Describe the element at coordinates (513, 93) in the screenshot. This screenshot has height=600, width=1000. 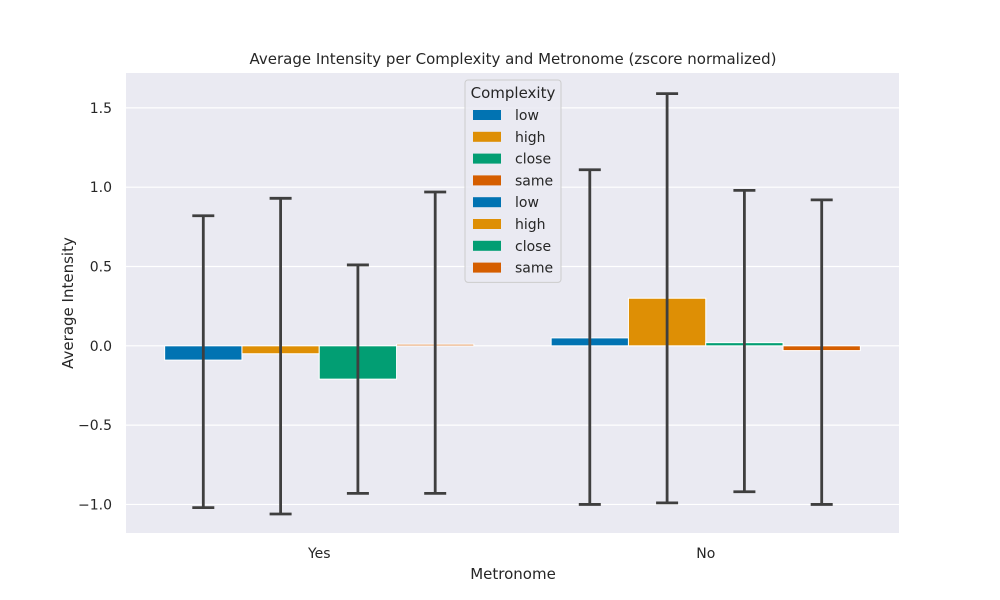
I see `legend-title: Complexity` at that location.